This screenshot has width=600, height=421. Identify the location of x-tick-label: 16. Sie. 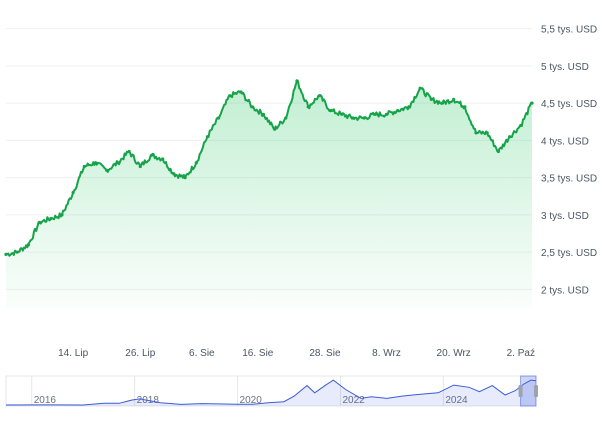
(258, 353).